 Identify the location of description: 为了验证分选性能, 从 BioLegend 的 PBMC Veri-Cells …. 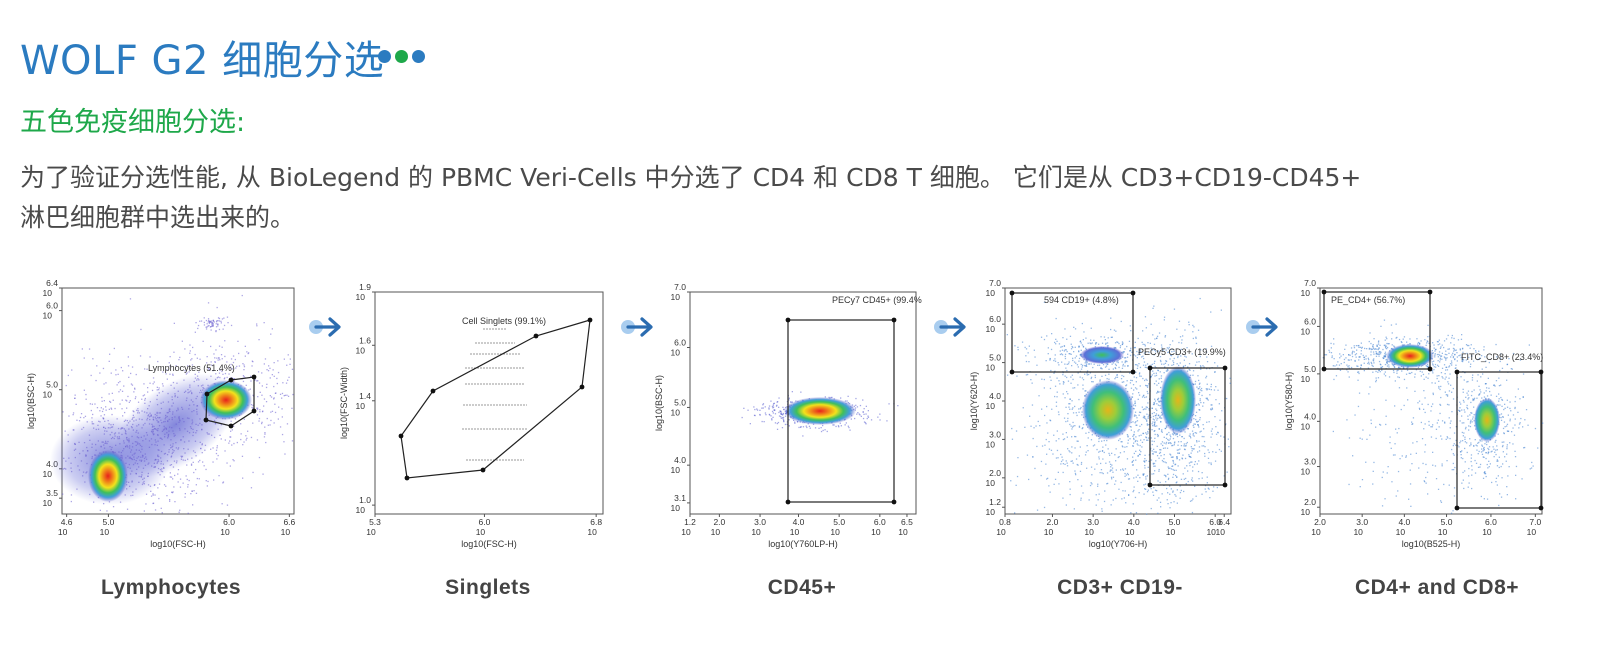
(750, 198).